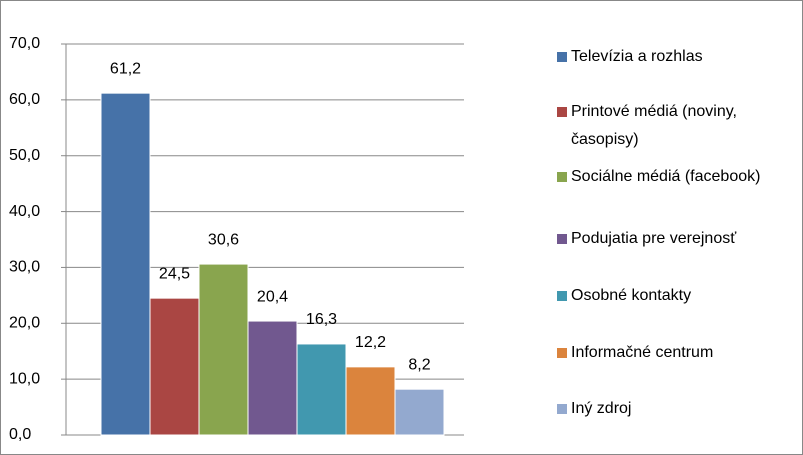 This screenshot has height=455, width=803. What do you see at coordinates (321, 319) in the screenshot?
I see `data-label: 16,3` at bounding box center [321, 319].